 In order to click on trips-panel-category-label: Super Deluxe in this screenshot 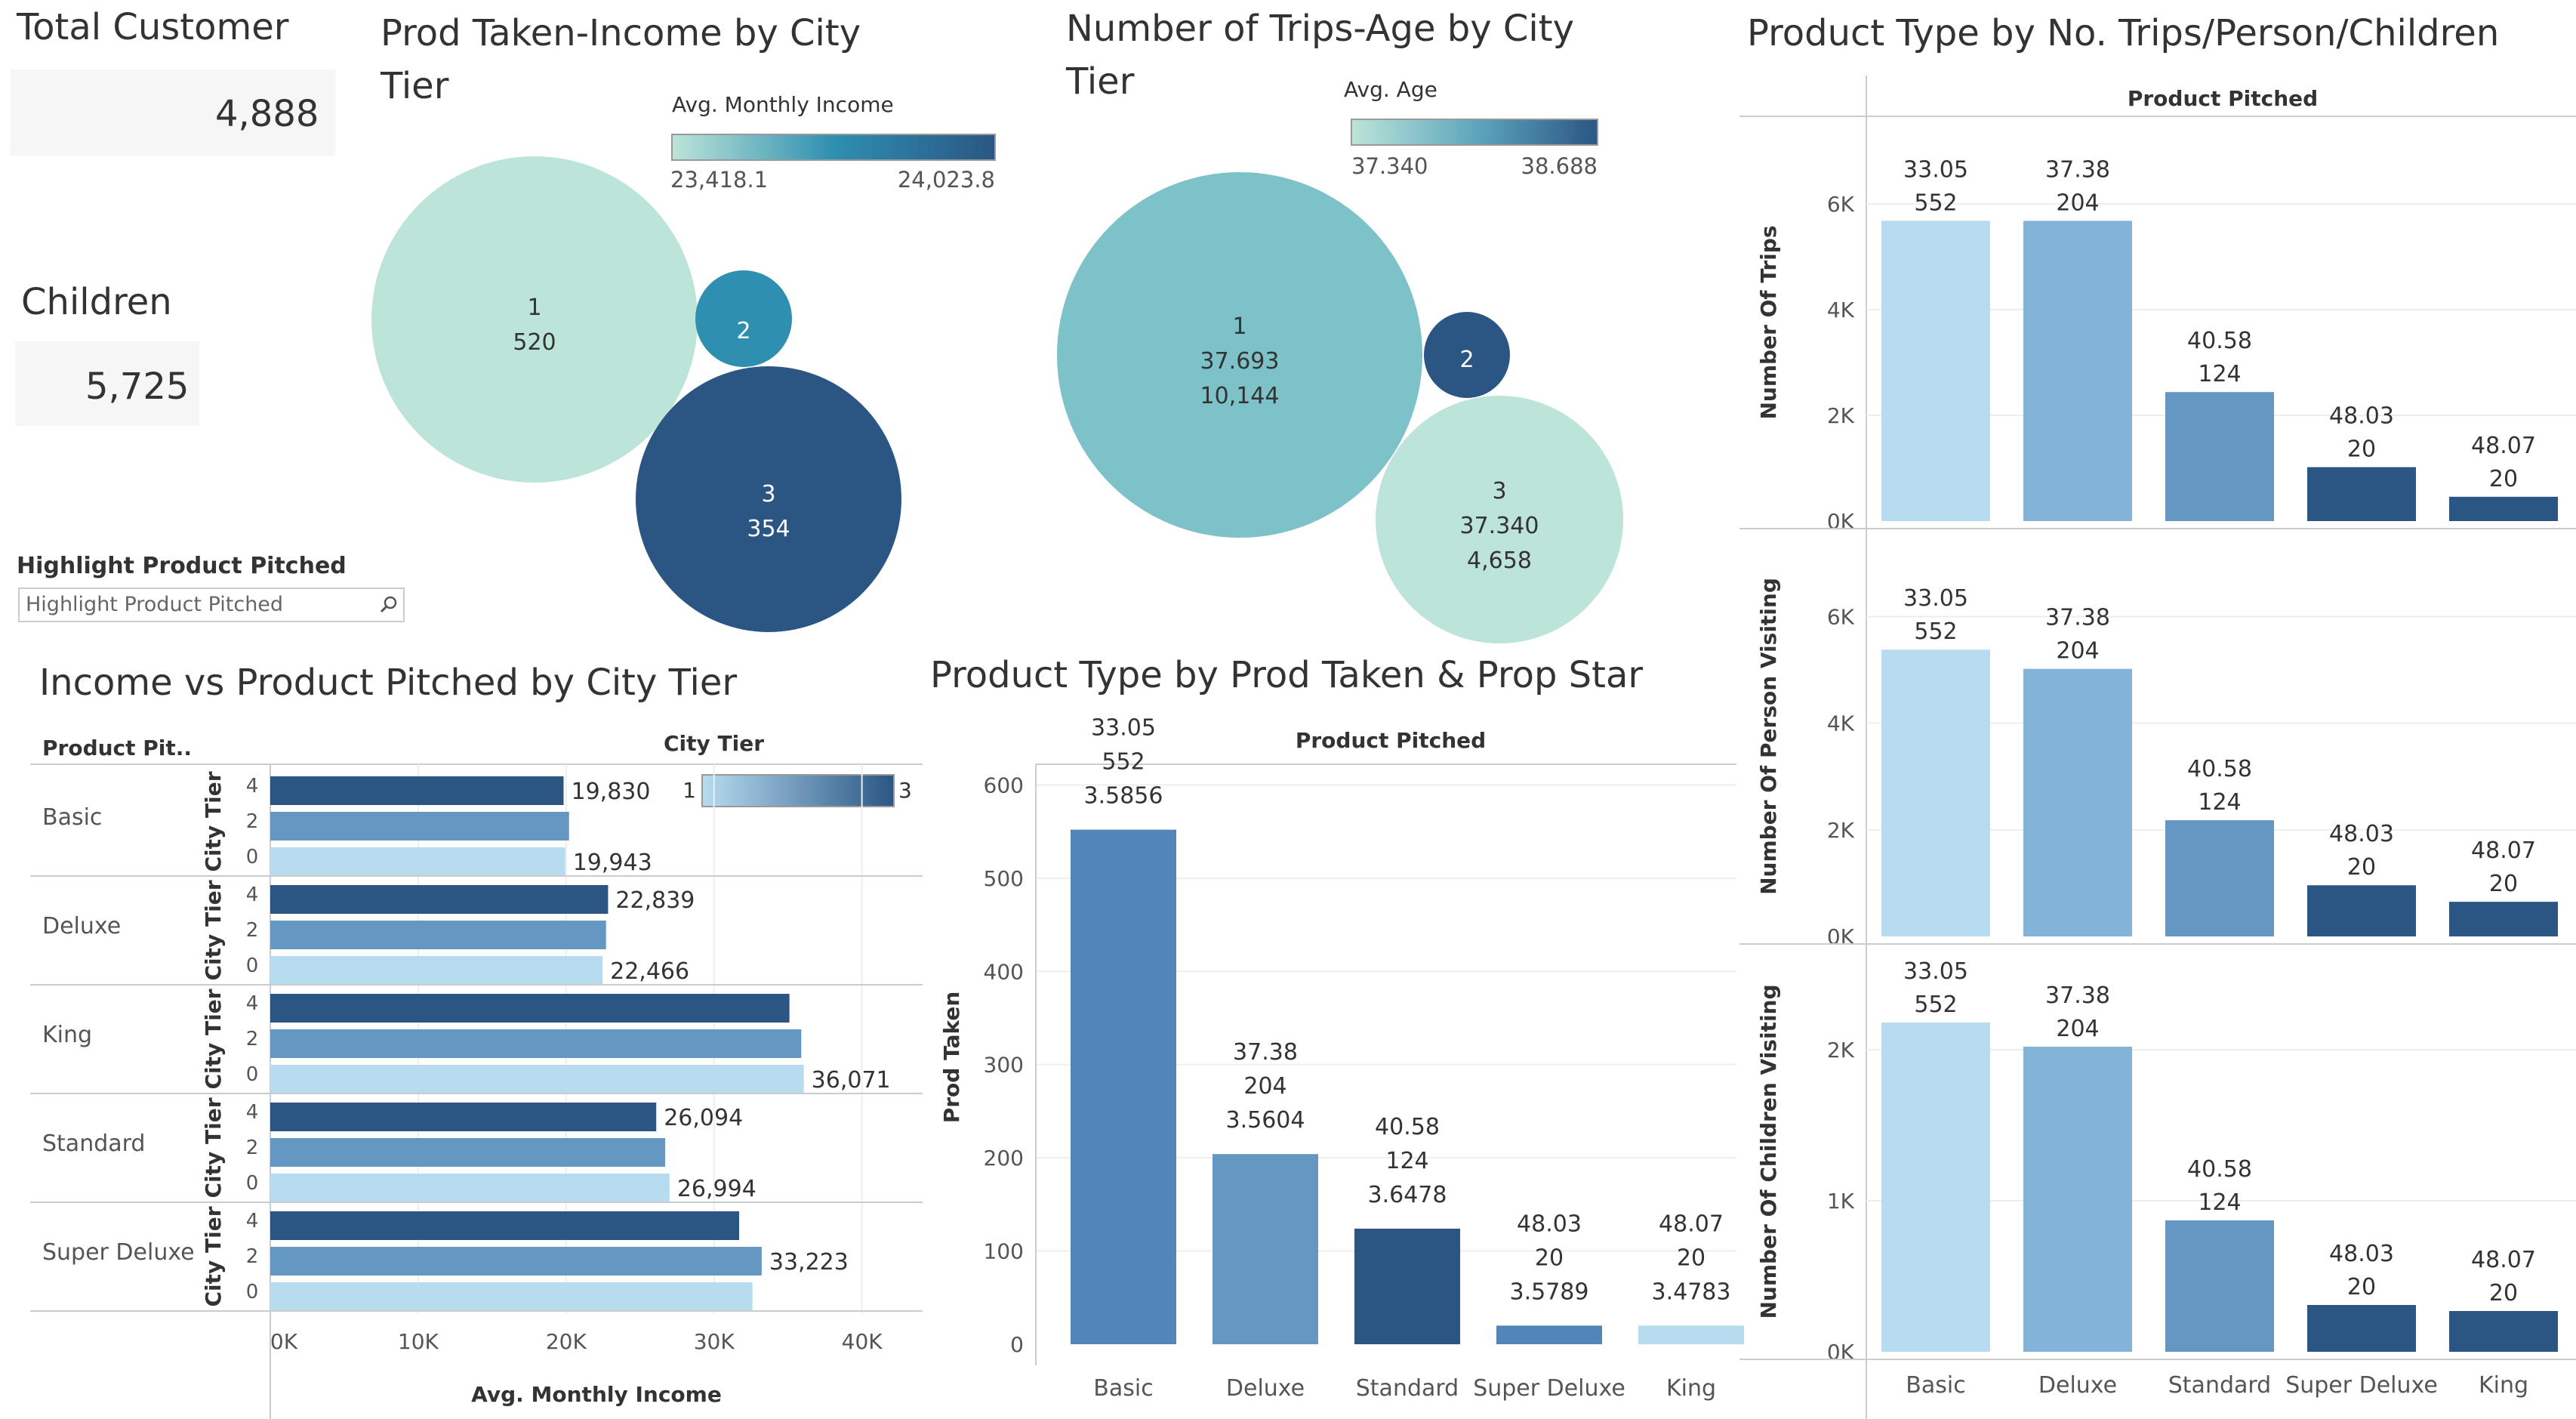, I will do `click(2361, 1385)`.